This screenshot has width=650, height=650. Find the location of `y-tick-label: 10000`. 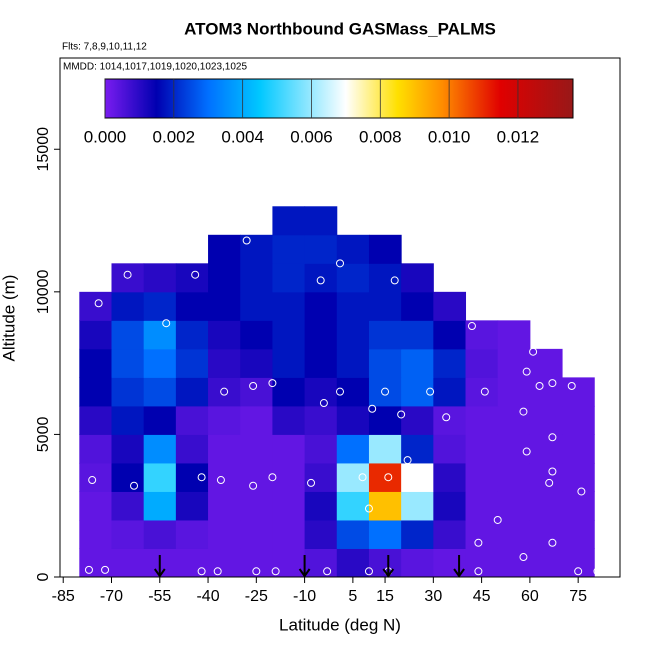

y-tick-label: 10000 is located at coordinates (43, 291).